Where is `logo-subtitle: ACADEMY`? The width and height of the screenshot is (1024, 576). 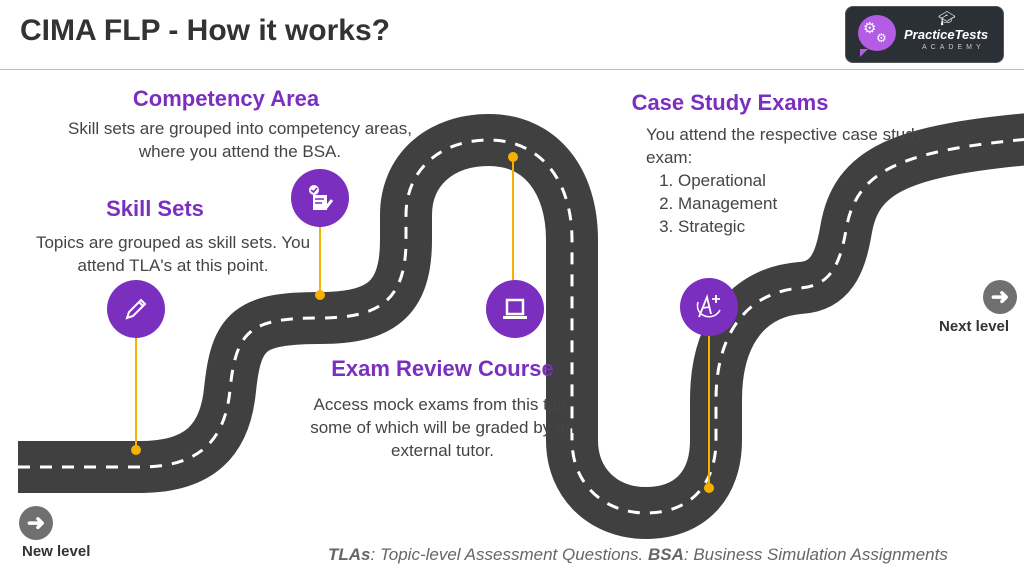
logo-subtitle: ACADEMY is located at coordinates (953, 47).